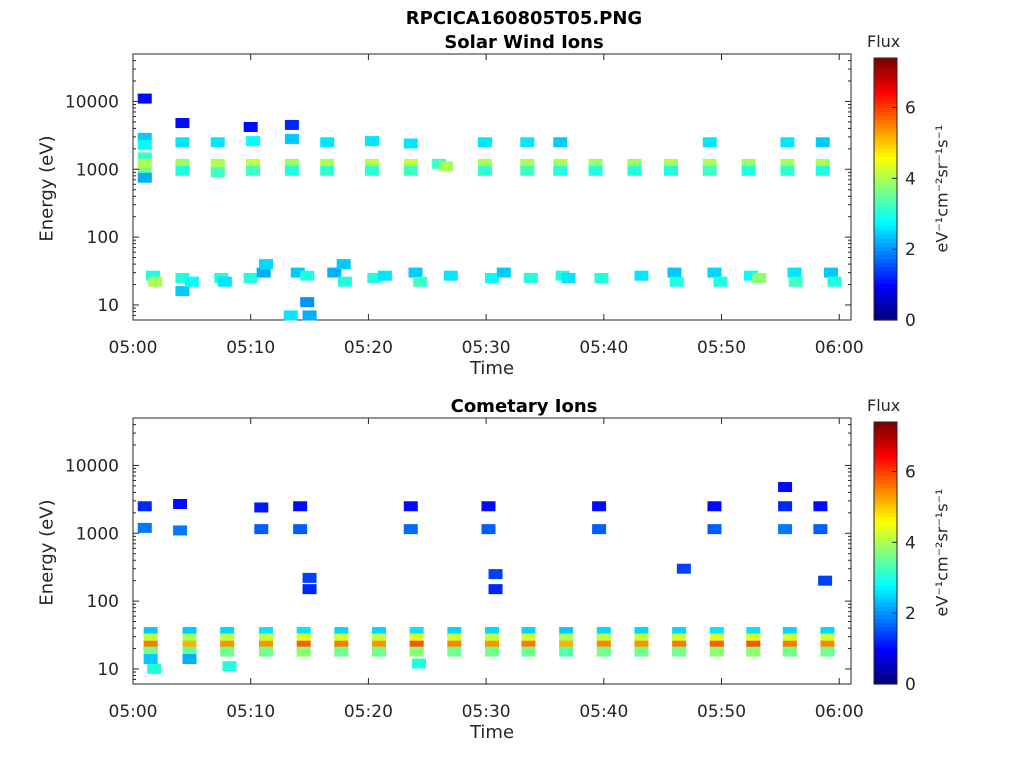  Describe the element at coordinates (492, 368) in the screenshot. I see `x-axis-label: Time` at that location.